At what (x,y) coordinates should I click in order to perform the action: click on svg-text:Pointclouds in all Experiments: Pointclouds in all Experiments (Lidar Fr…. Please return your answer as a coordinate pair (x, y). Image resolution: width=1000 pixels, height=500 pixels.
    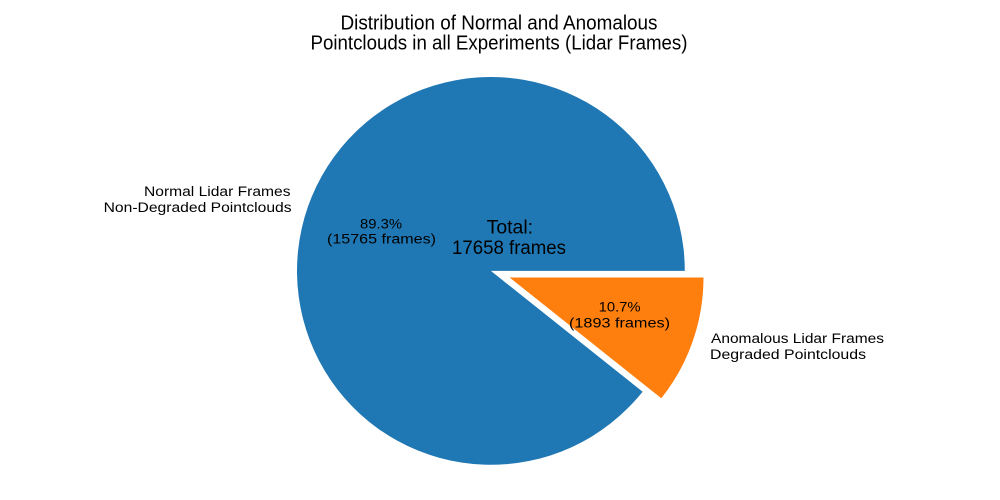
    Looking at the image, I should click on (499, 43).